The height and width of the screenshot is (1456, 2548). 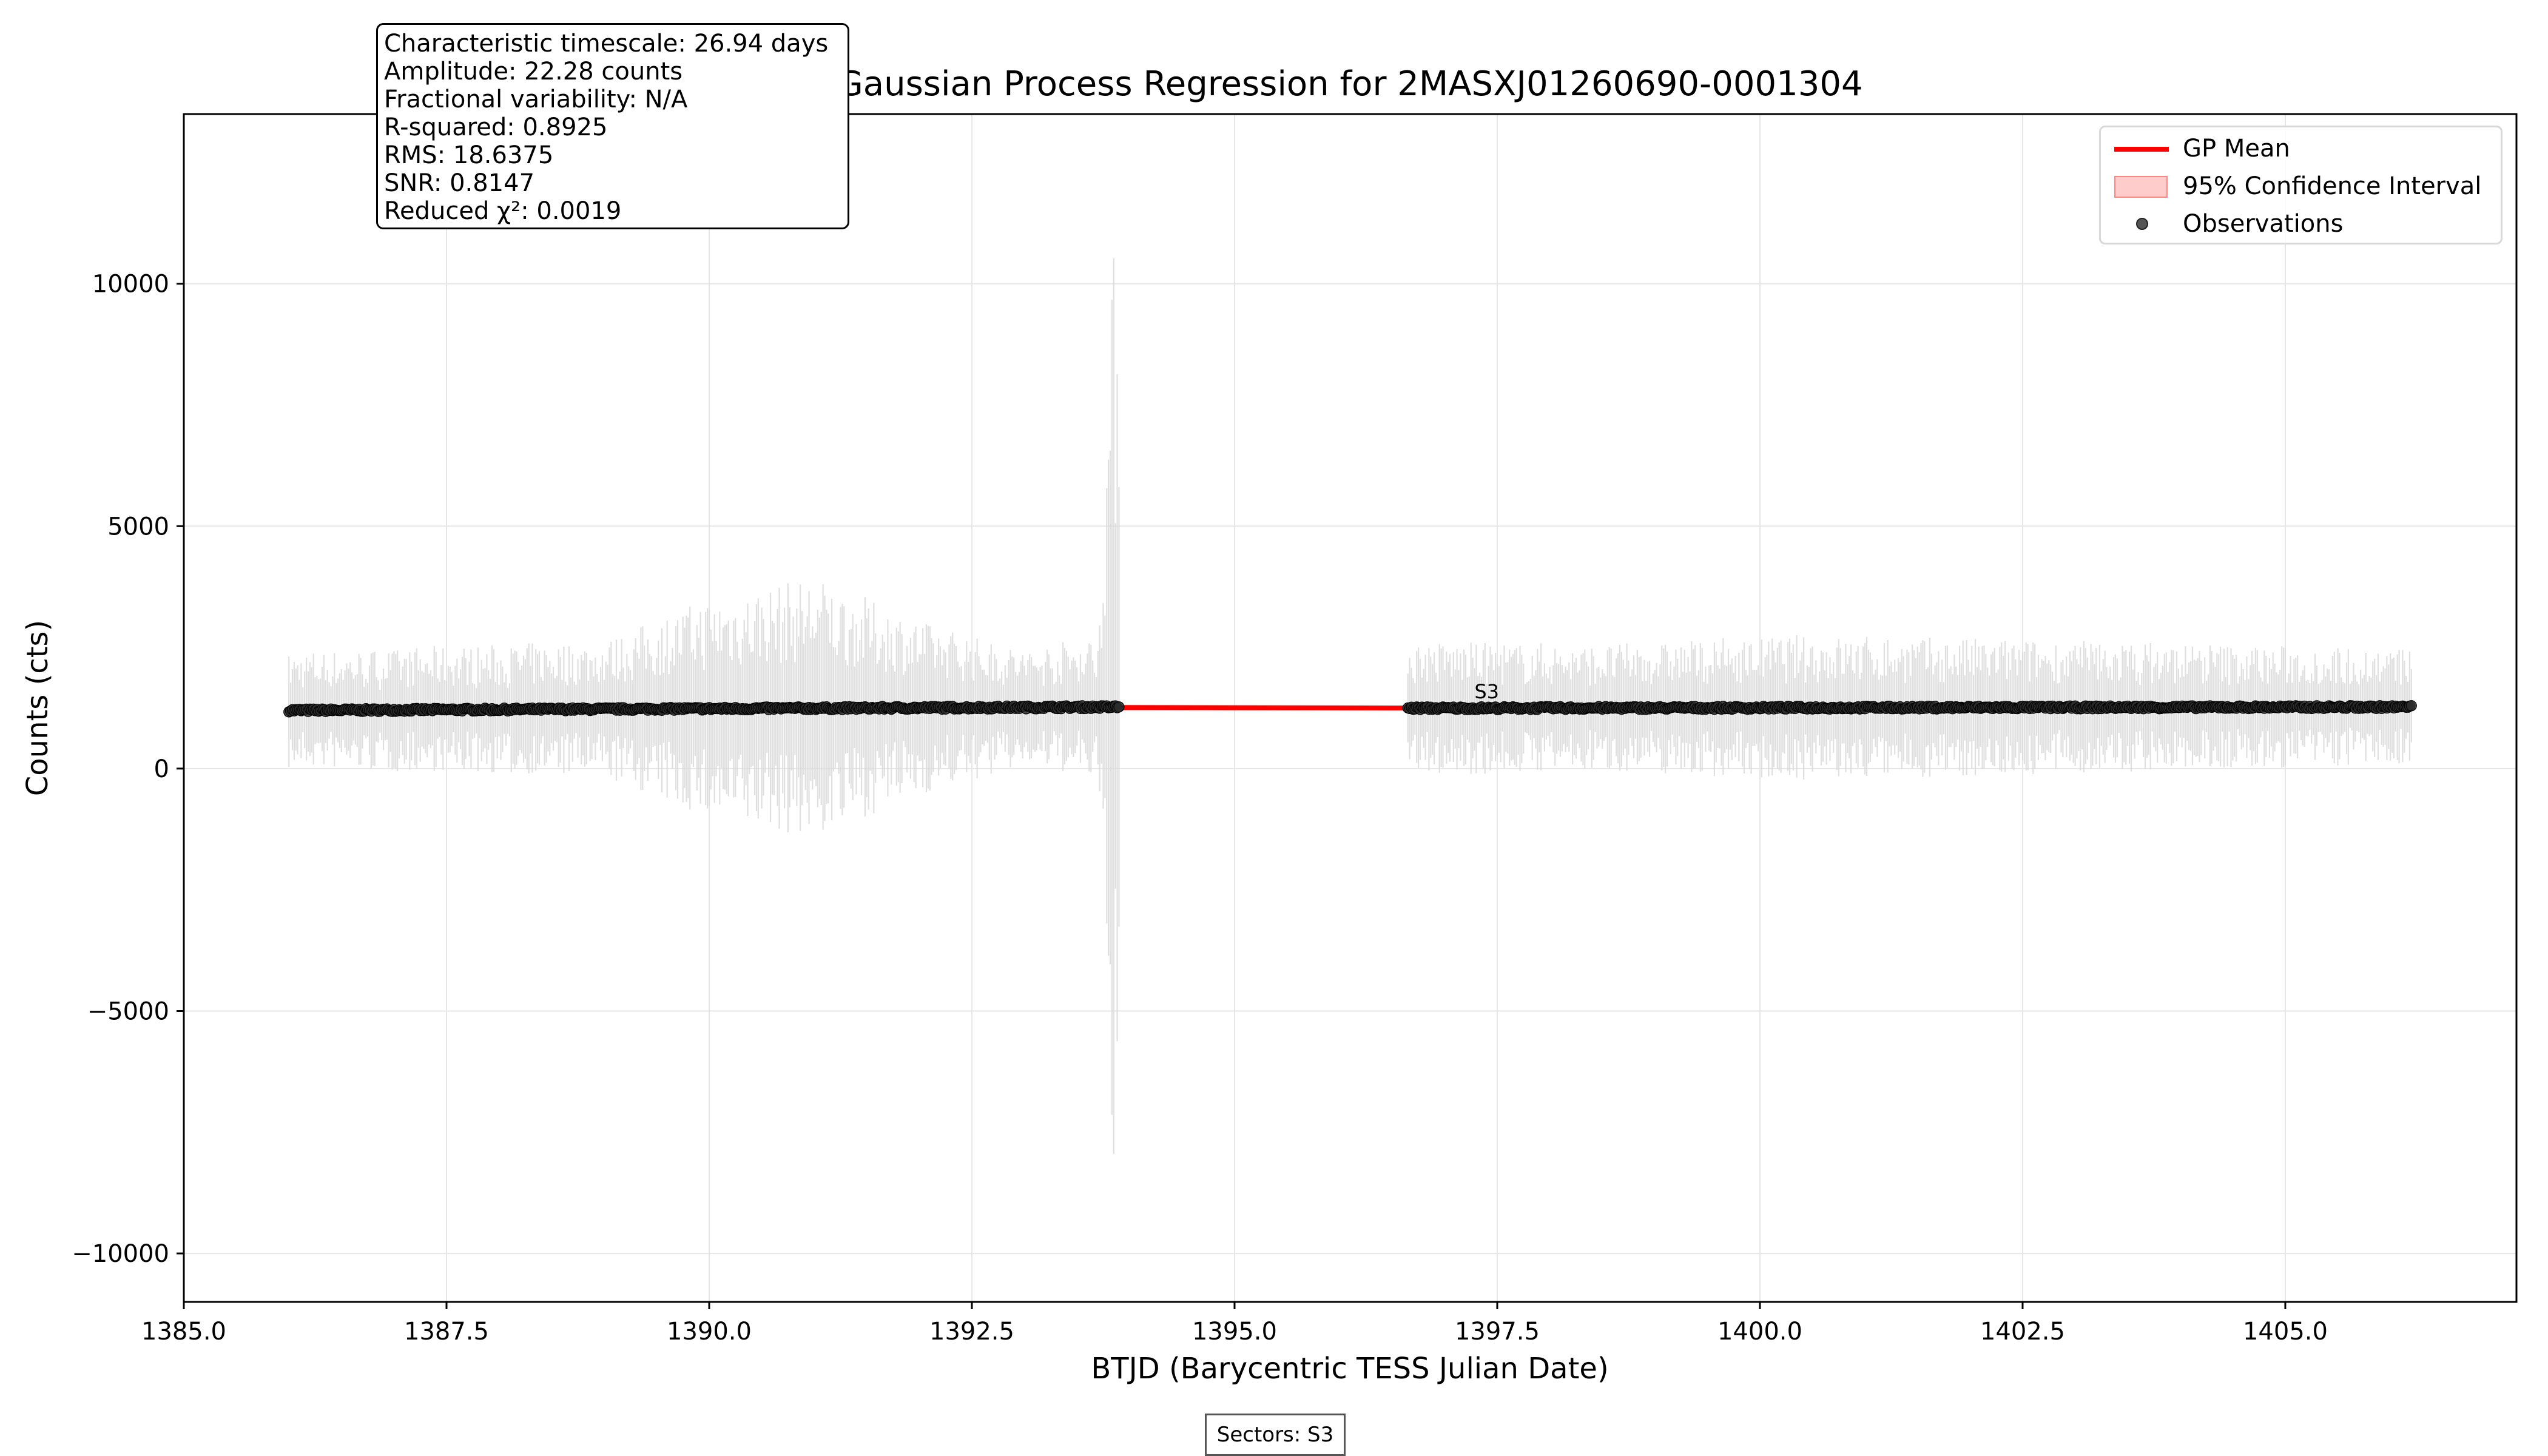 I want to click on legend-label-observations: Observations, so click(x=2263, y=224).